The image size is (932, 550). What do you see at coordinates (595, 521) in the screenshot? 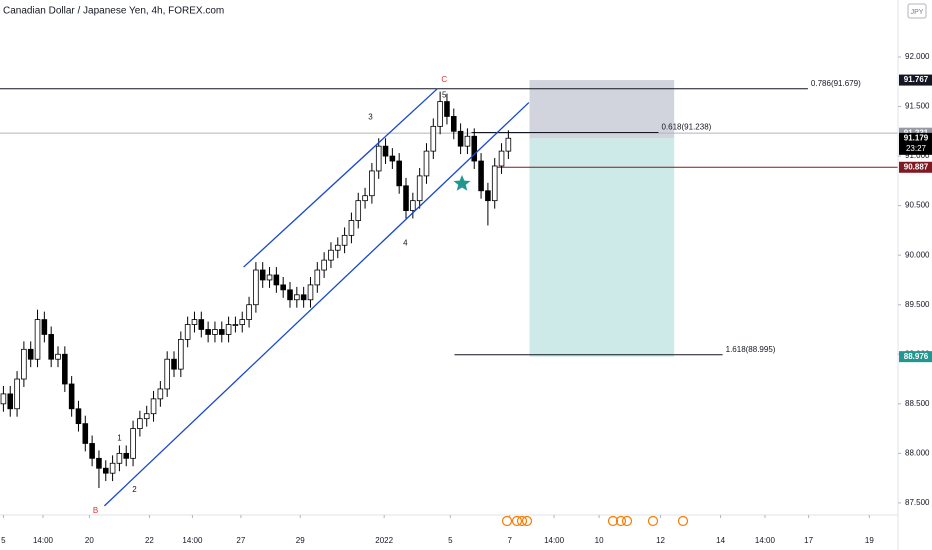
I see `event-icons` at bounding box center [595, 521].